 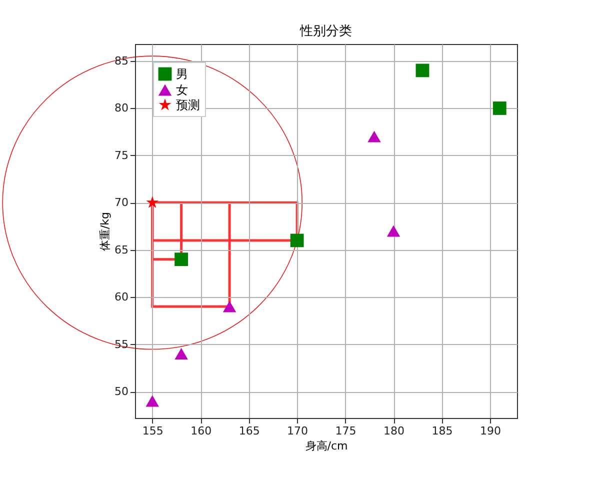 I want to click on x-tick-label: 170, so click(x=297, y=431).